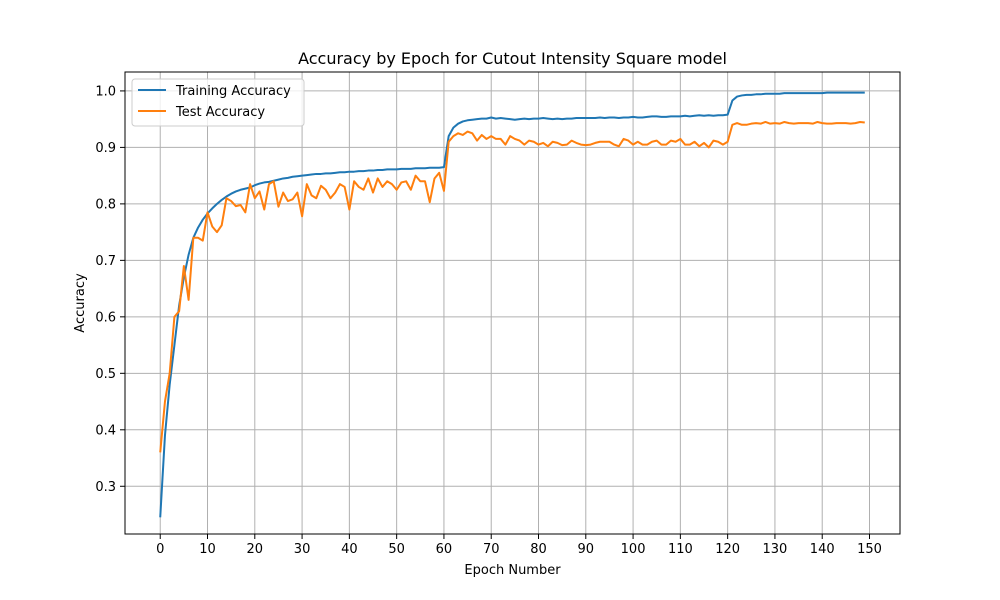 This screenshot has height=600, width=1000. I want to click on y-tick-label: 0.7, so click(105, 261).